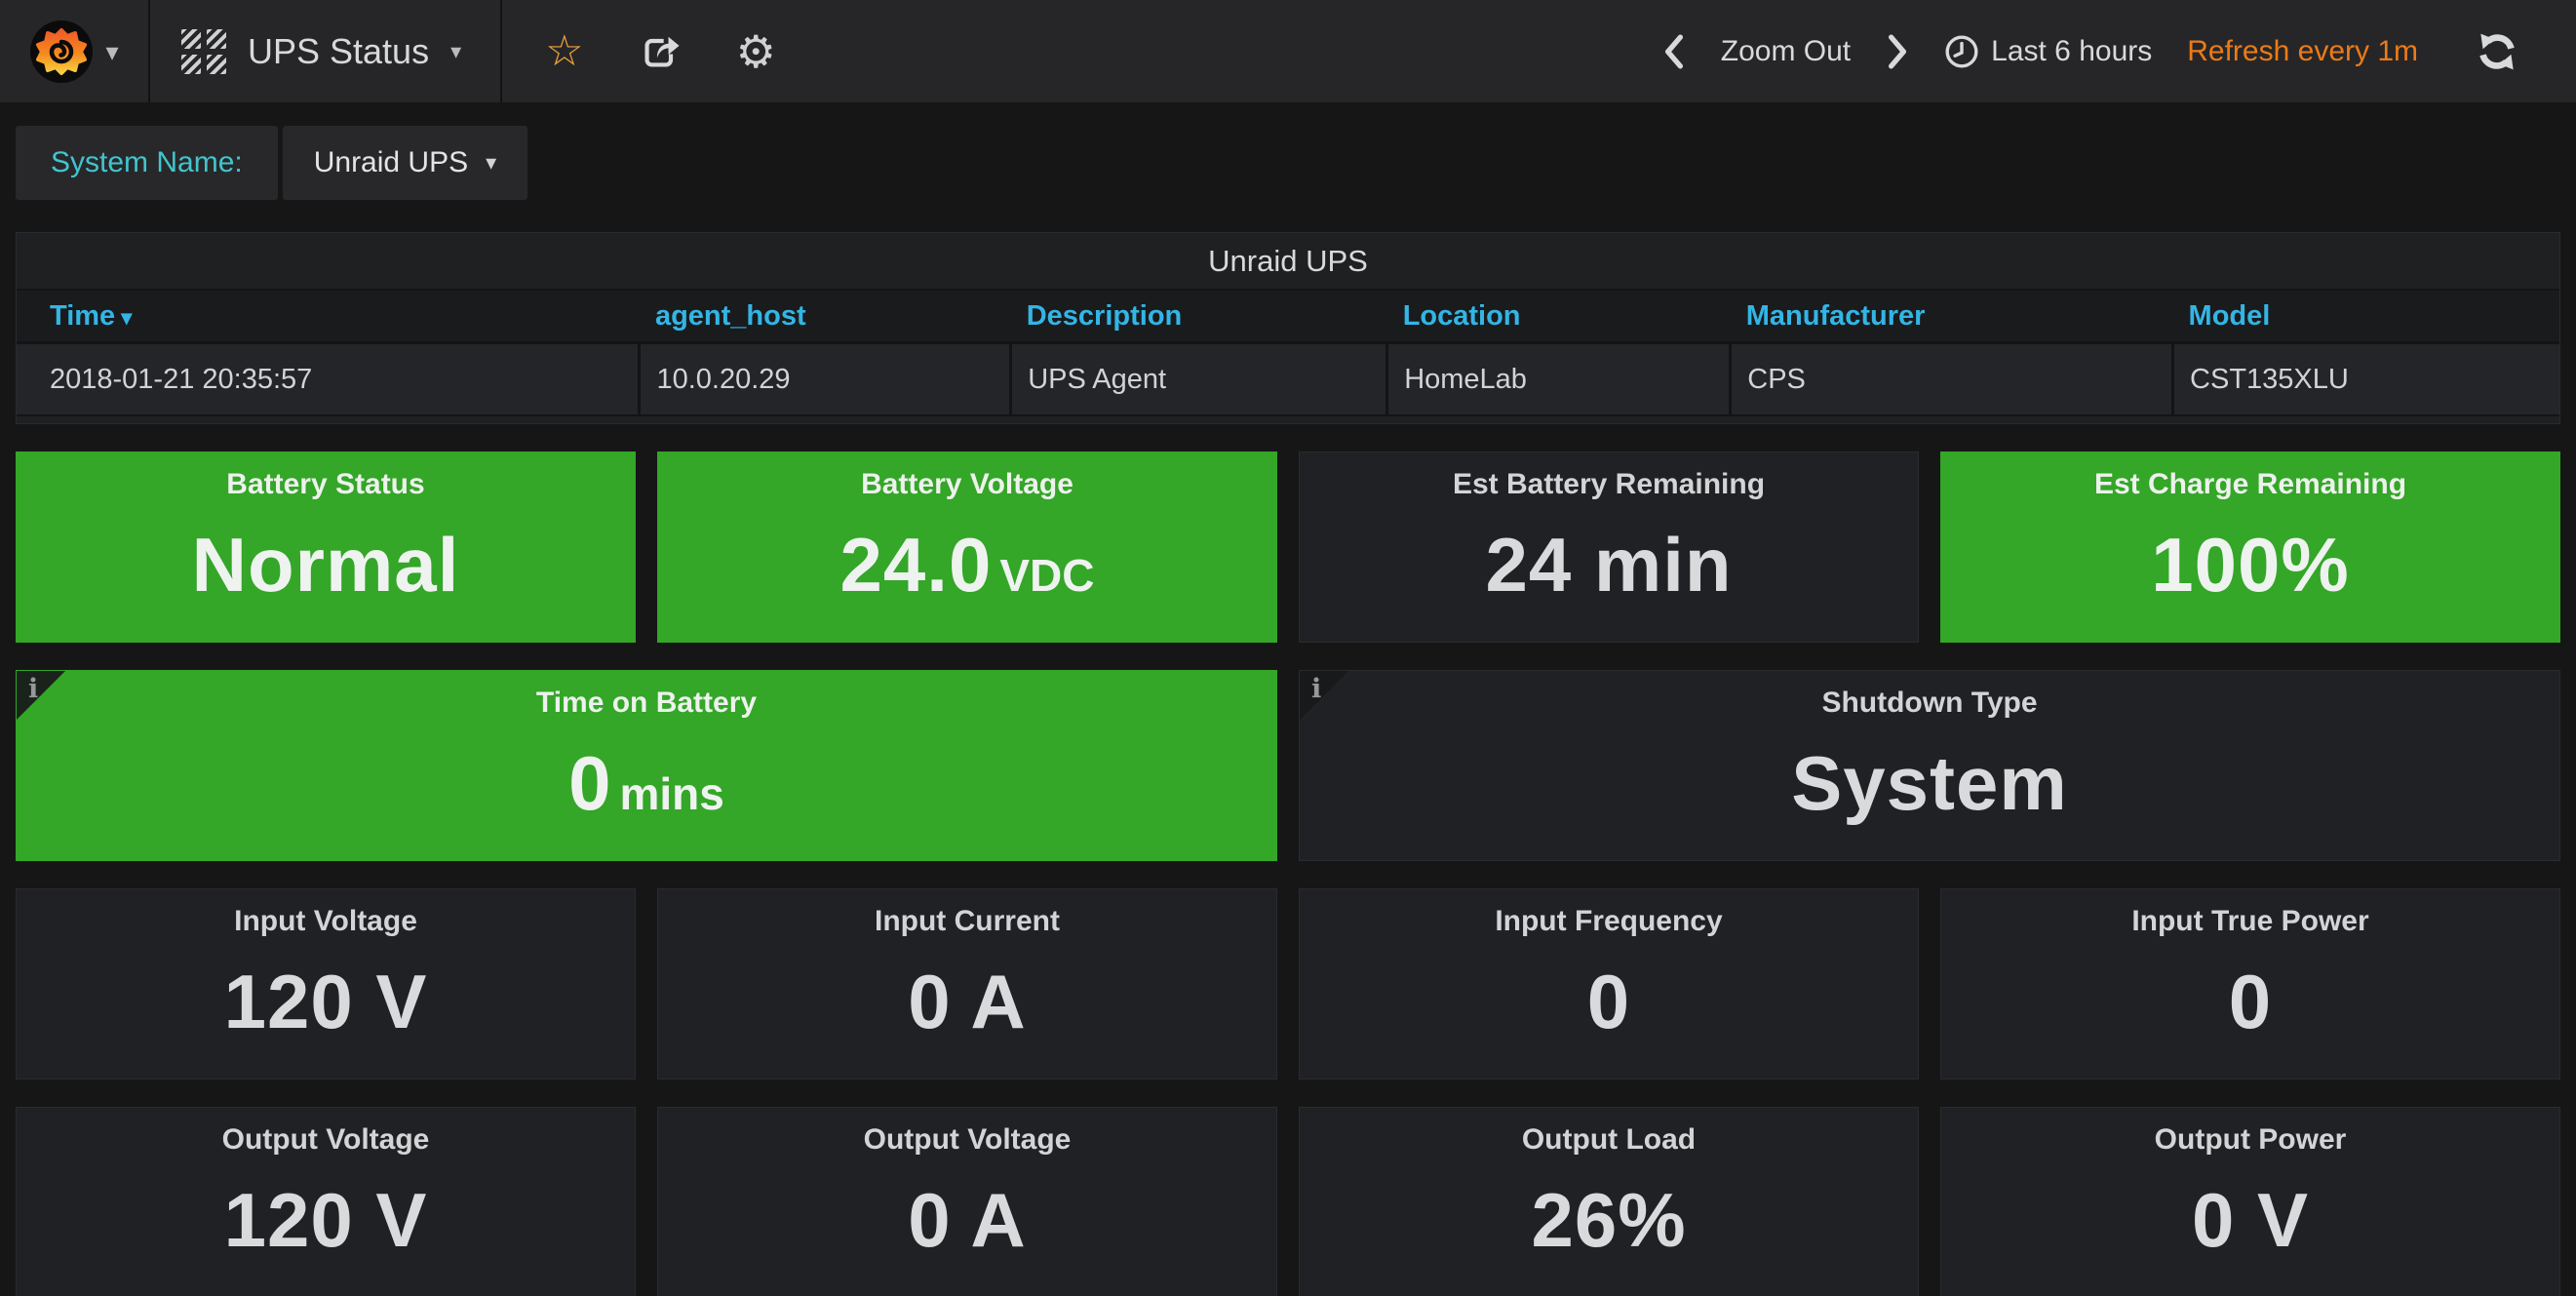  I want to click on stat-panel-title: Battery Status, so click(325, 484).